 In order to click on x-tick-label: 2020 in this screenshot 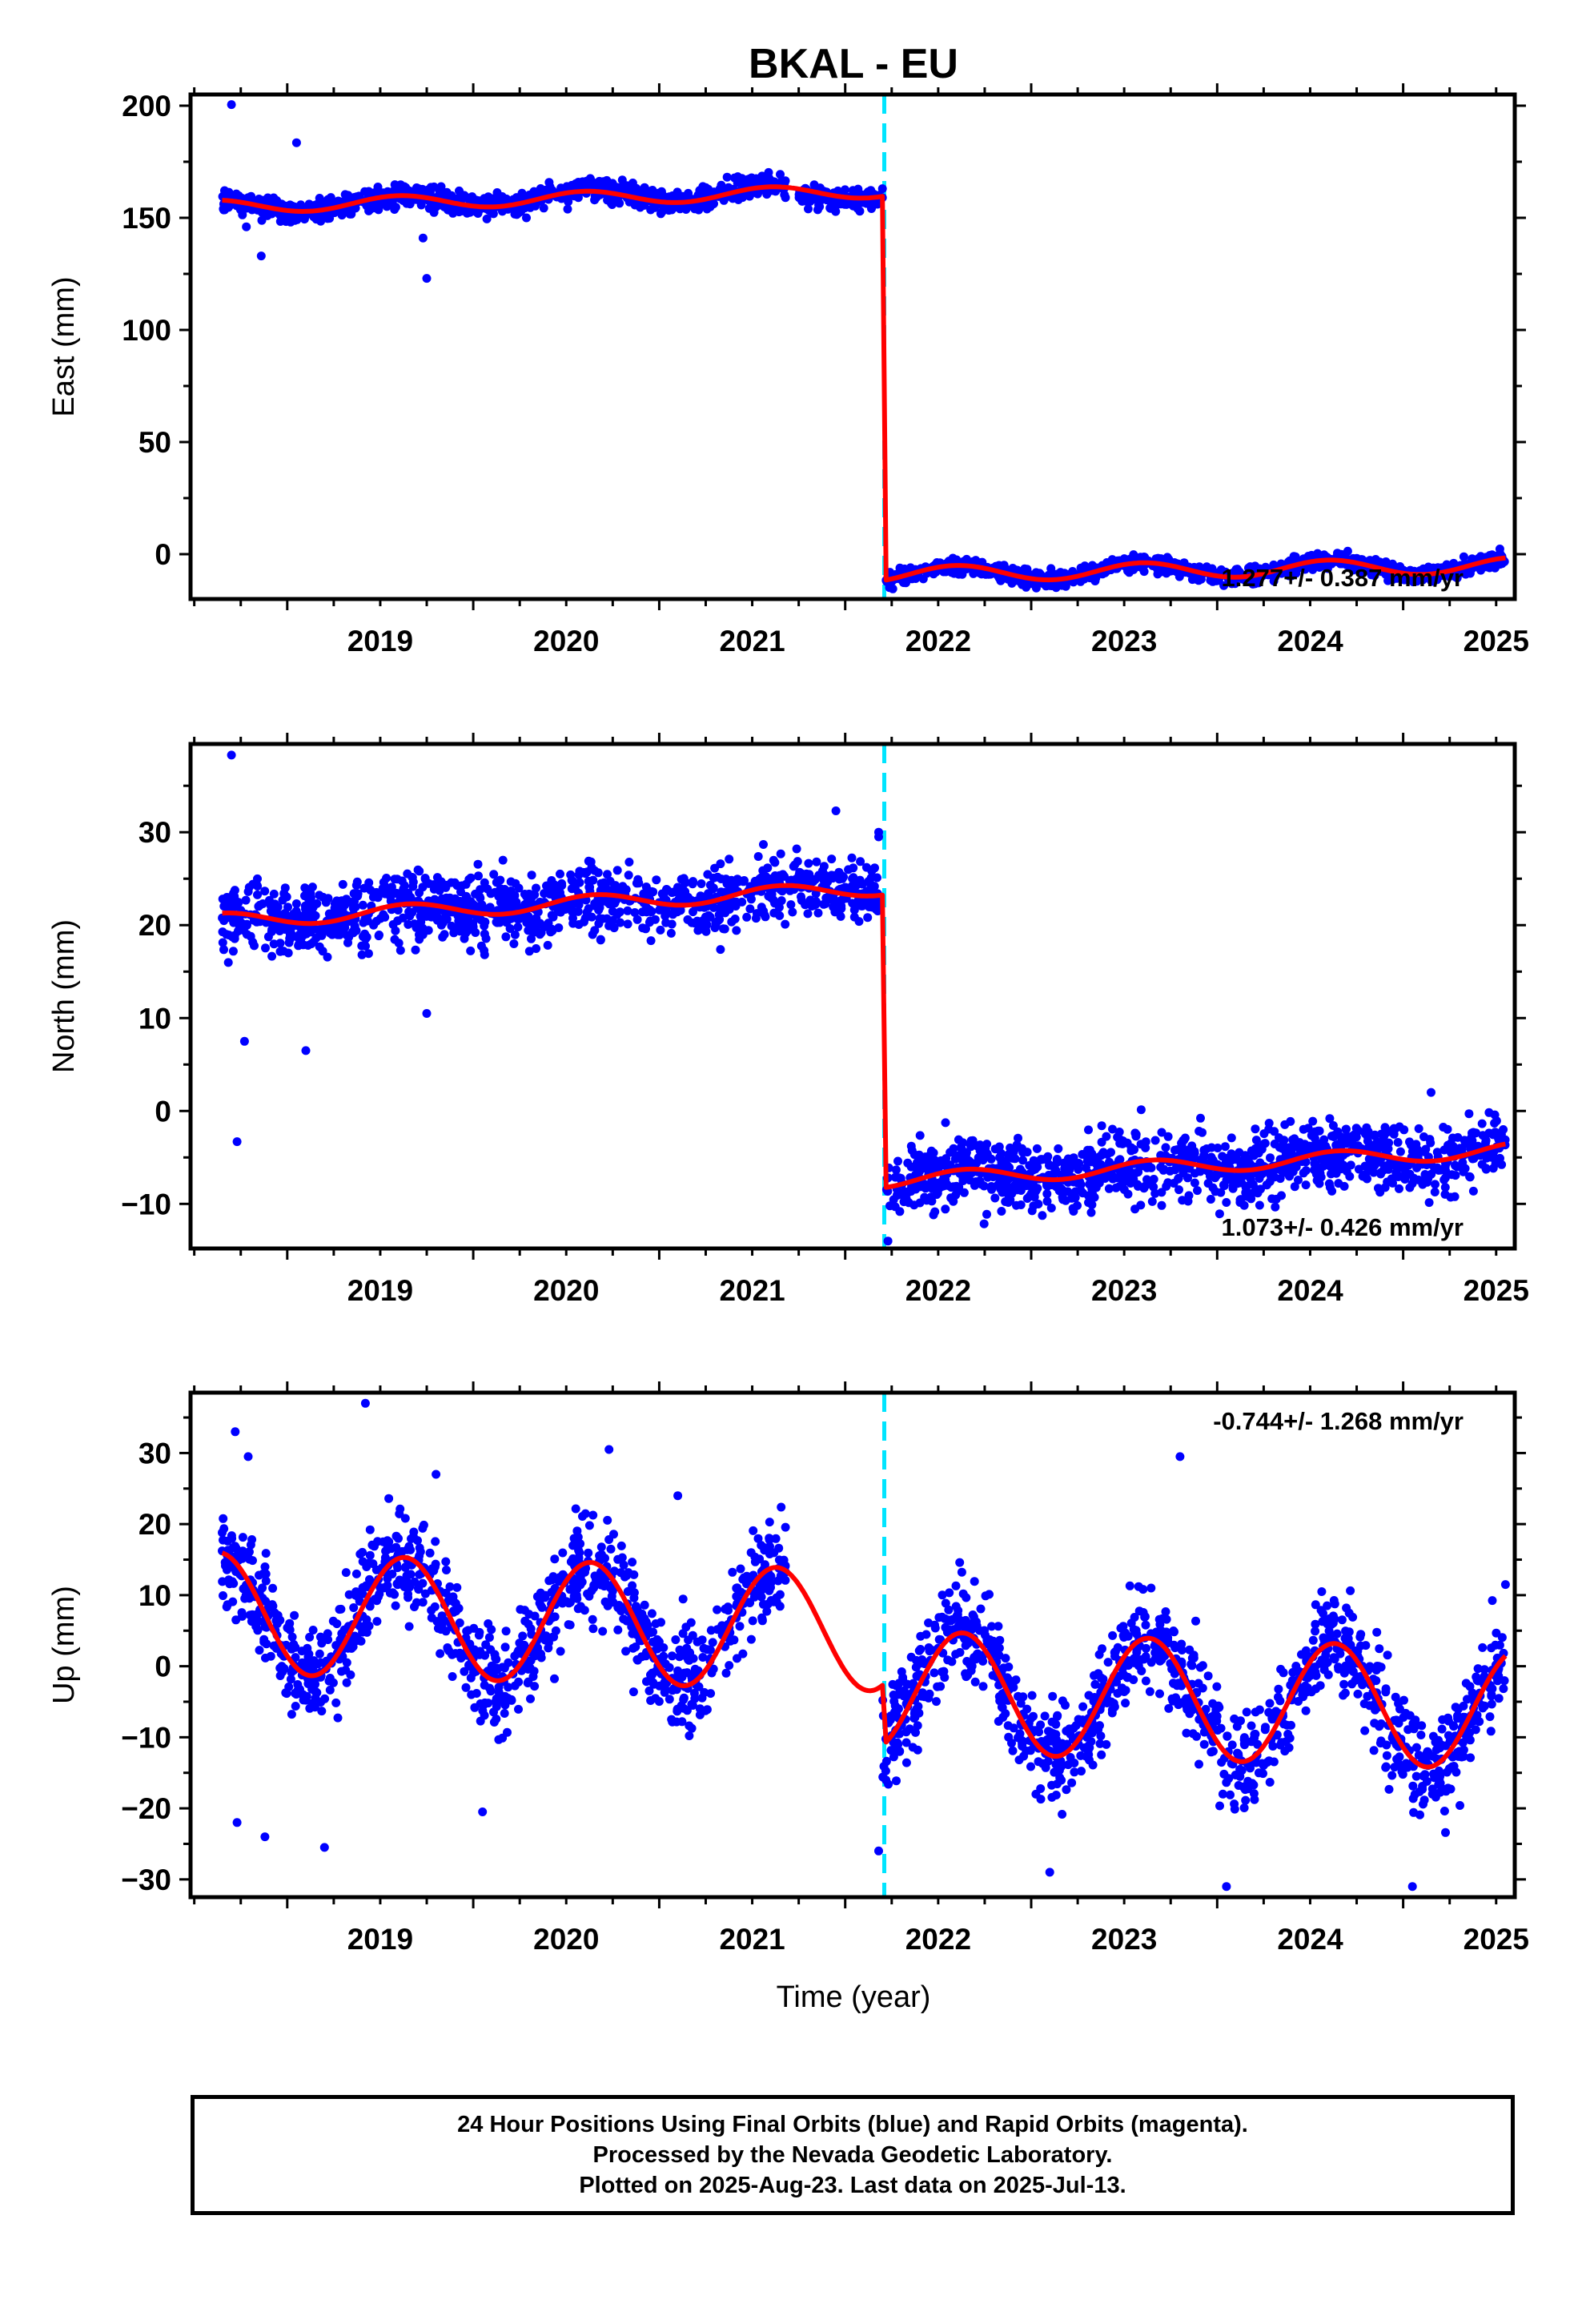, I will do `click(566, 641)`.